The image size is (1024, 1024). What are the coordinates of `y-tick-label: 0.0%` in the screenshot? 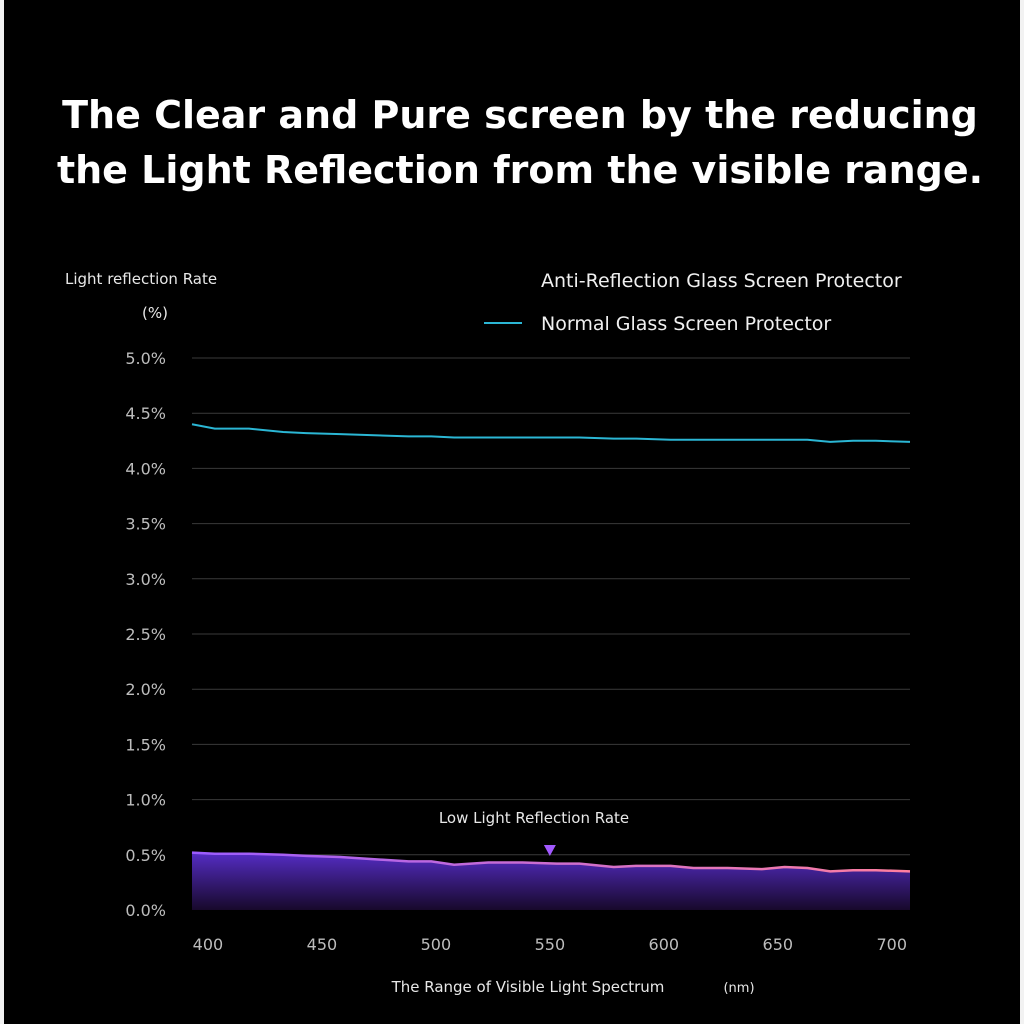 It's located at (145, 910).